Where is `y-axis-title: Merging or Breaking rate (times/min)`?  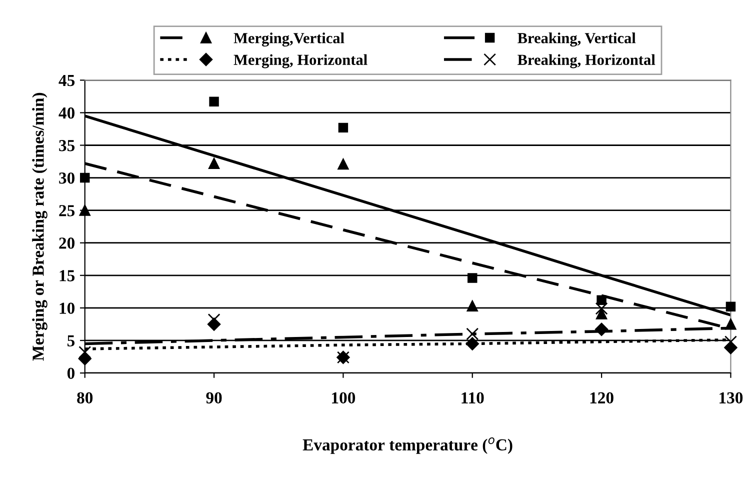
y-axis-title: Merging or Breaking rate (times/min) is located at coordinates (40, 226).